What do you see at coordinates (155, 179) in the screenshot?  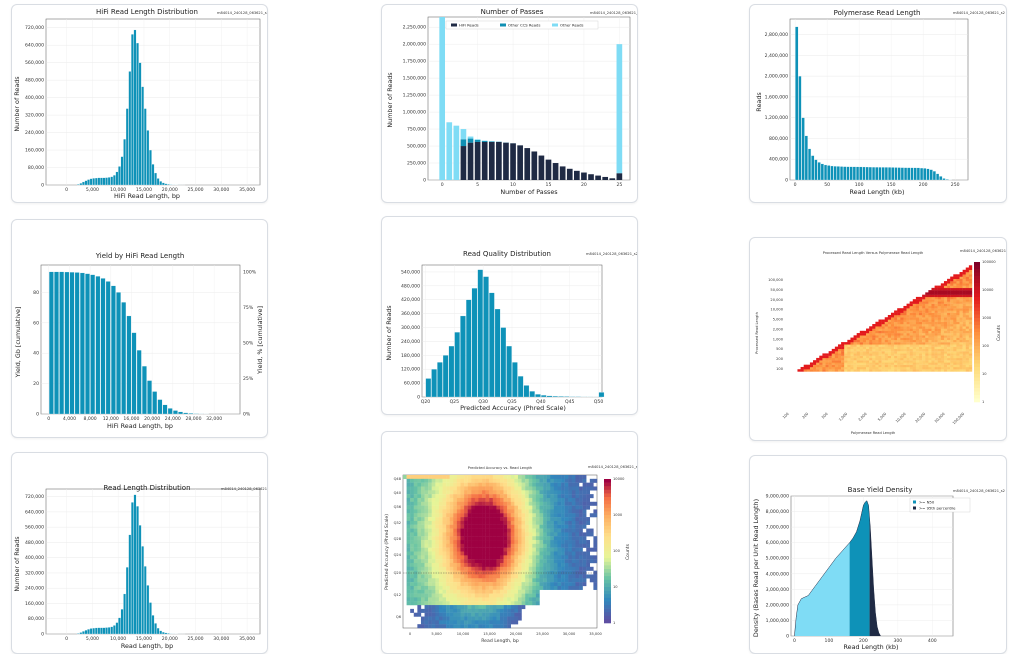 I see `hifi-length-bar` at bounding box center [155, 179].